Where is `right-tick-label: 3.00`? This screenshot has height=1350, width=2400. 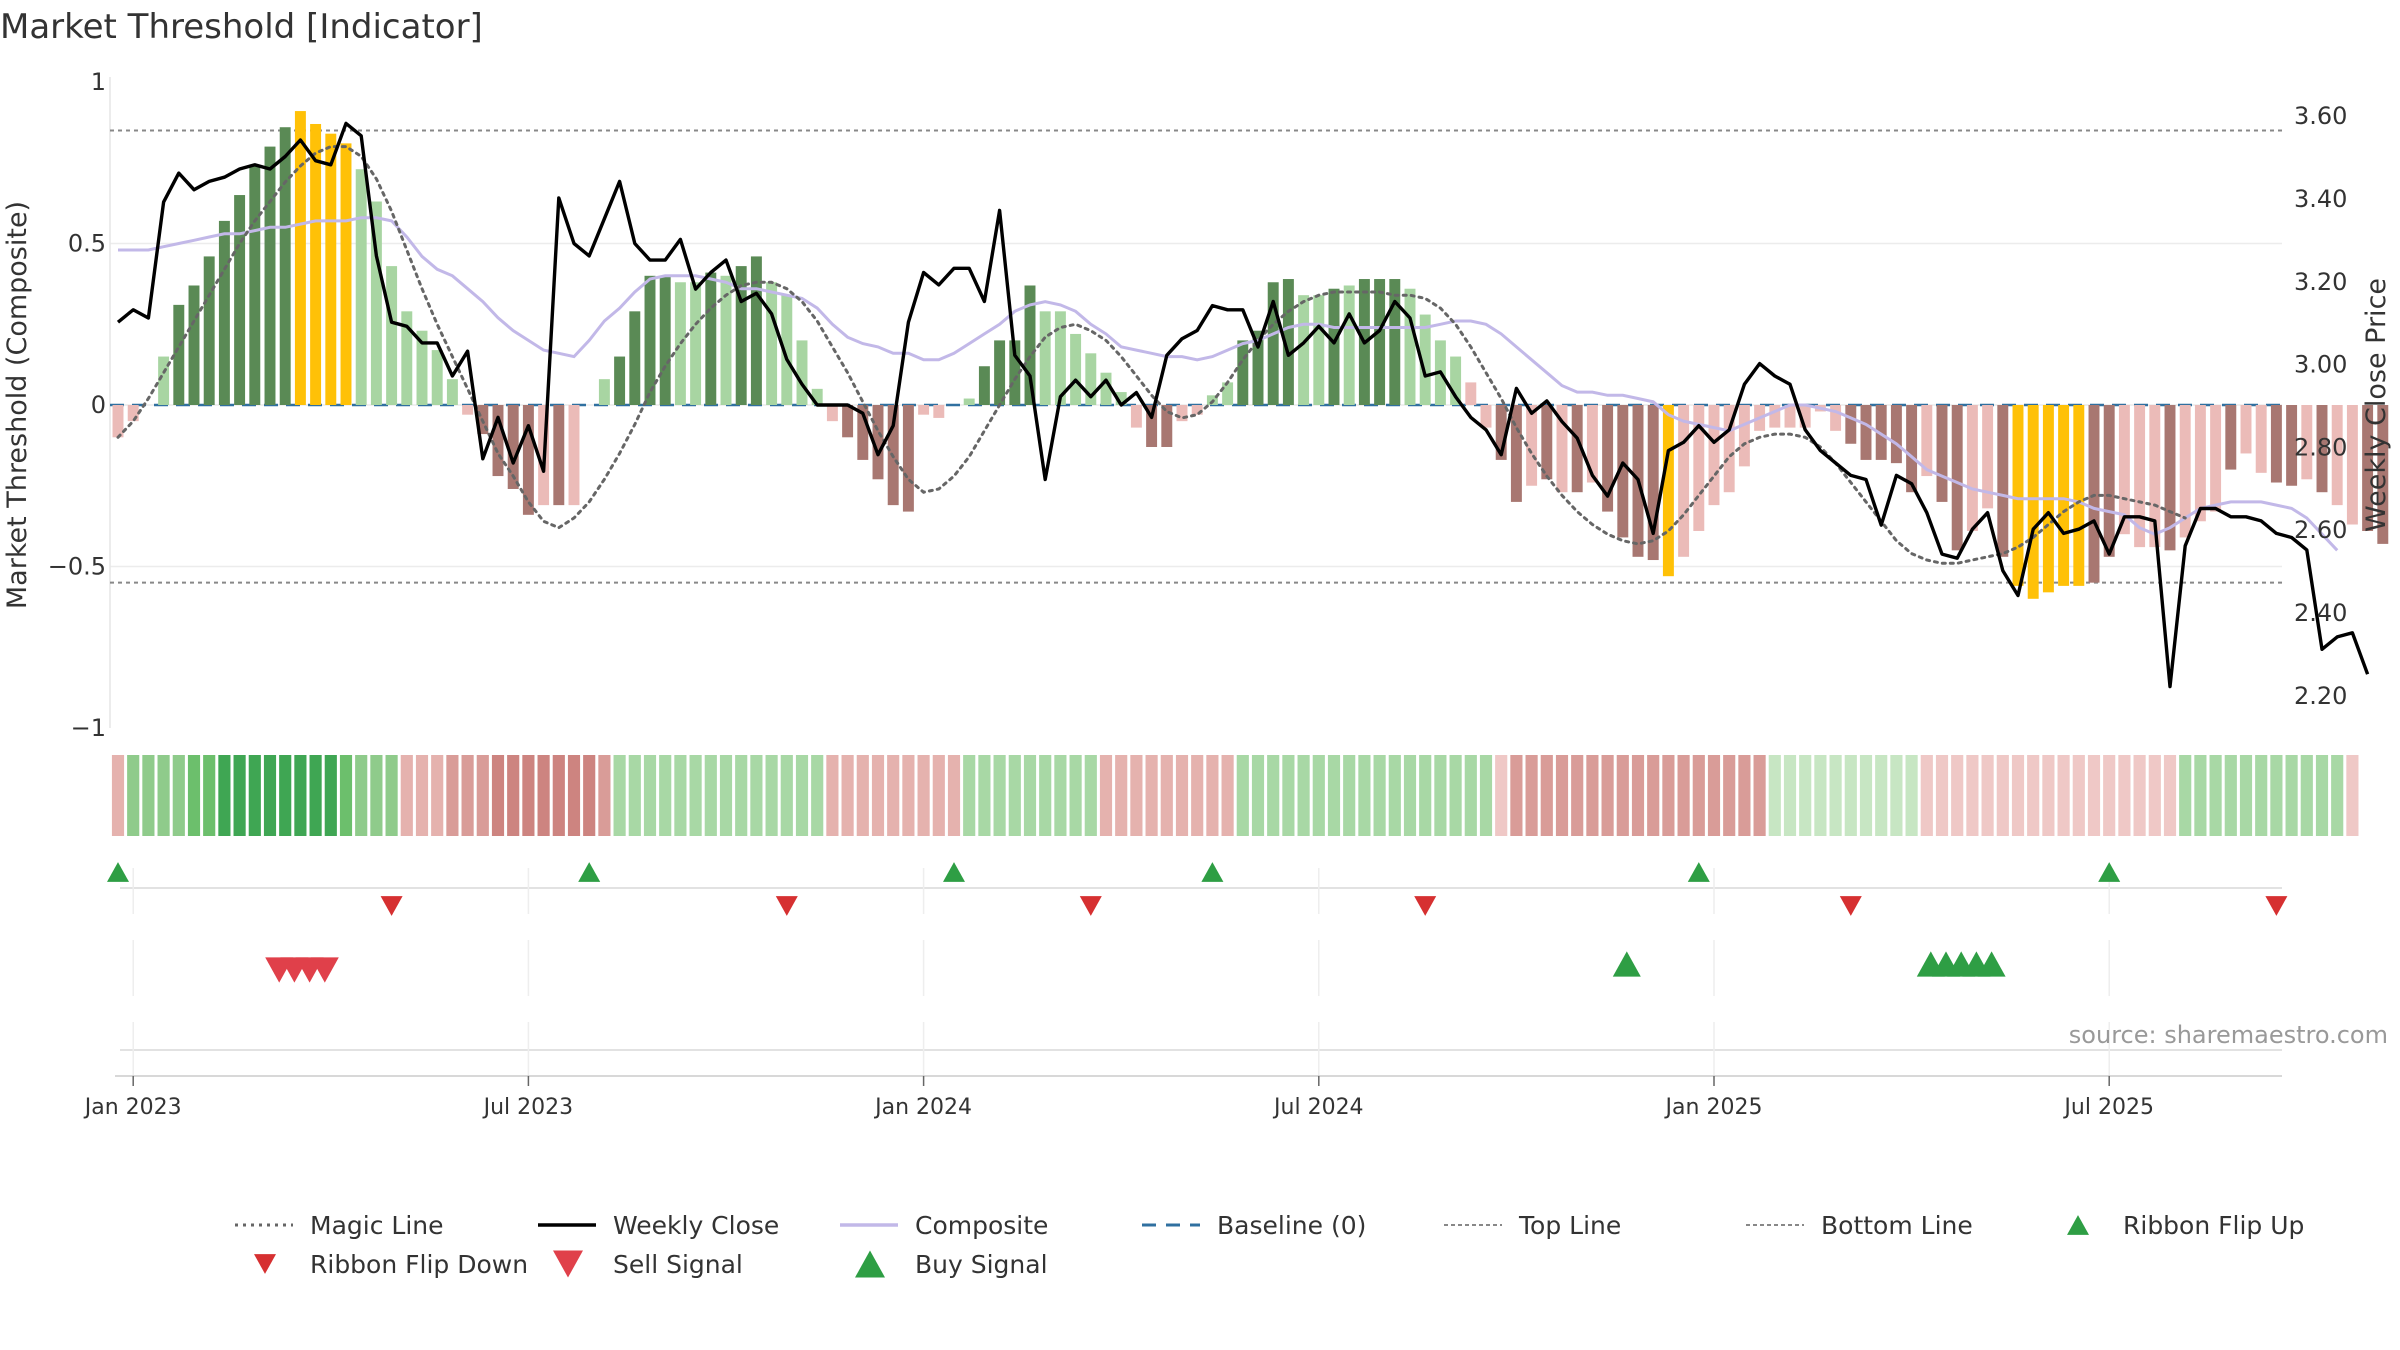
right-tick-label: 3.00 is located at coordinates (2320, 365).